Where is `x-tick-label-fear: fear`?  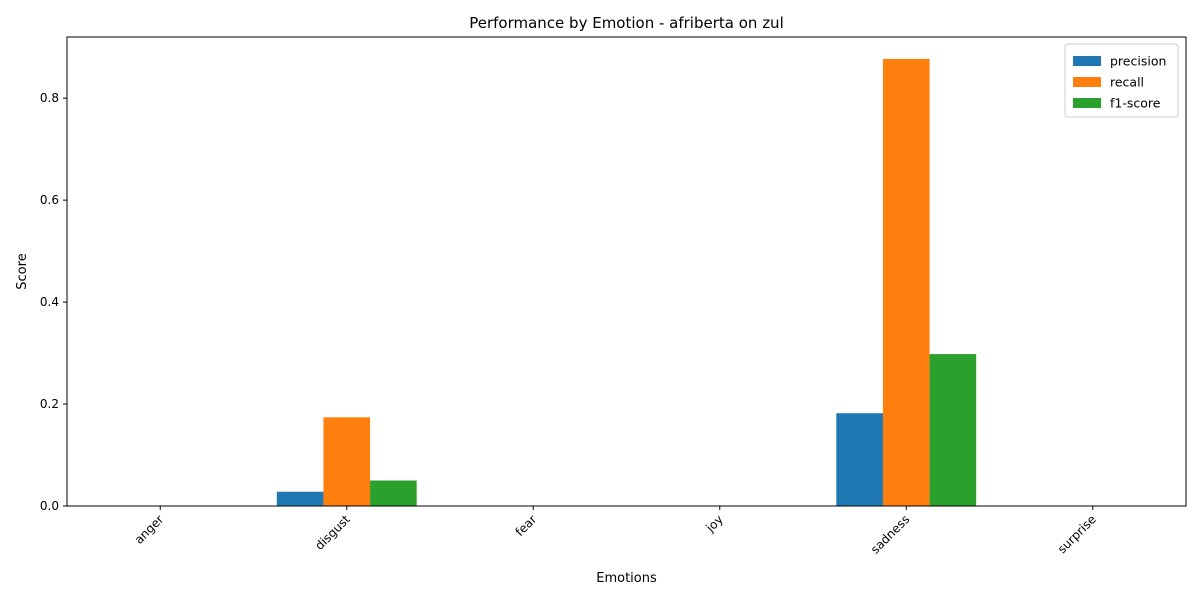
x-tick-label-fear: fear is located at coordinates (526, 525).